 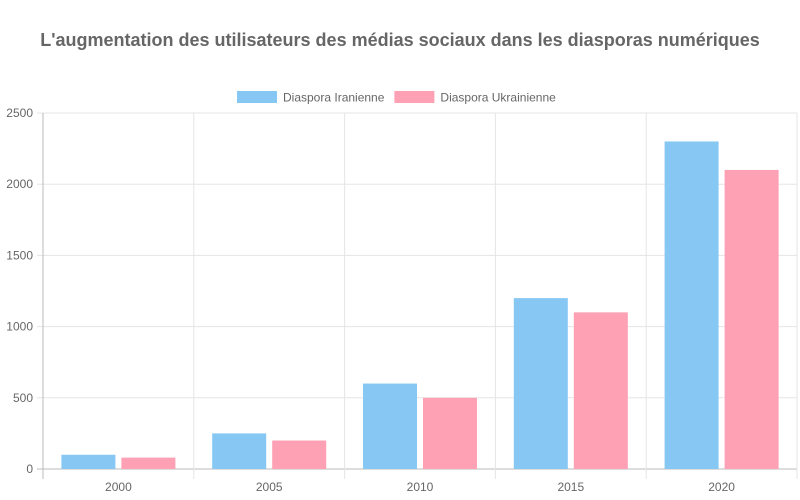 What do you see at coordinates (88, 461) in the screenshot?
I see `bar-iranienne-2000` at bounding box center [88, 461].